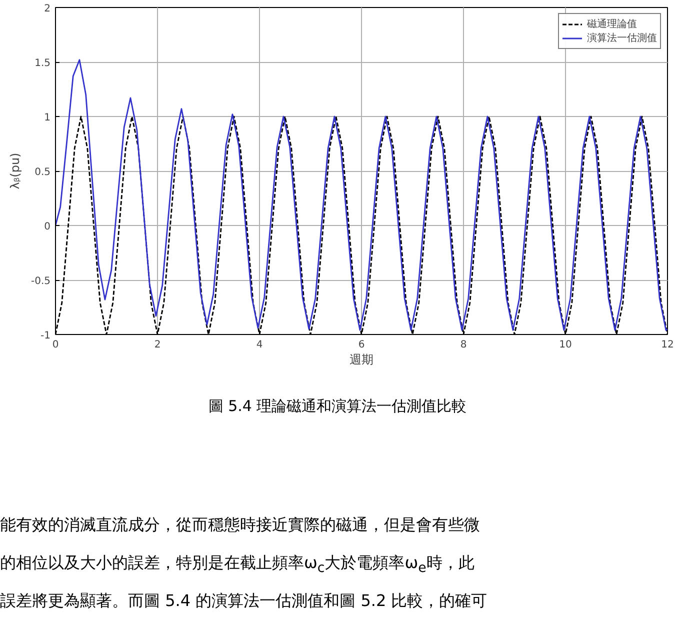  Describe the element at coordinates (612, 24) in the screenshot. I see `legend-label: 磁通理論值` at that location.